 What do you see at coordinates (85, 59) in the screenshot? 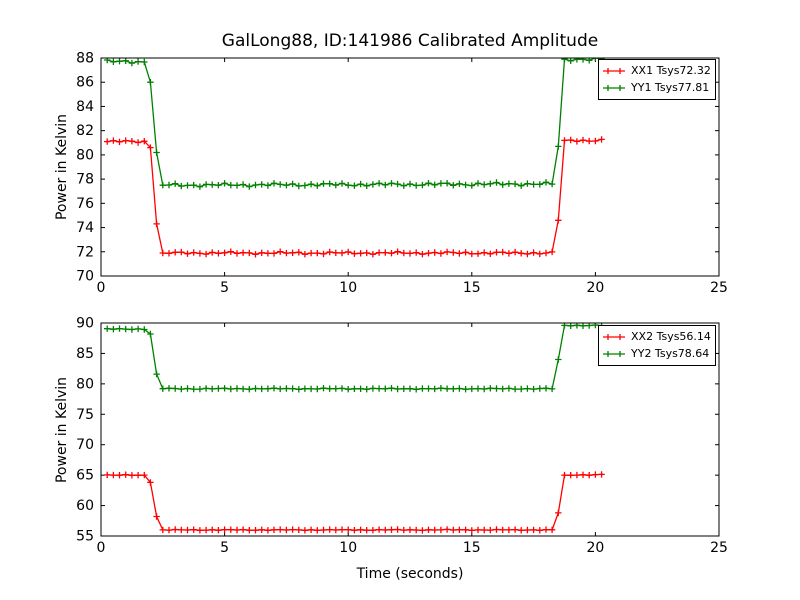
I see `y-tick-label: 88` at bounding box center [85, 59].